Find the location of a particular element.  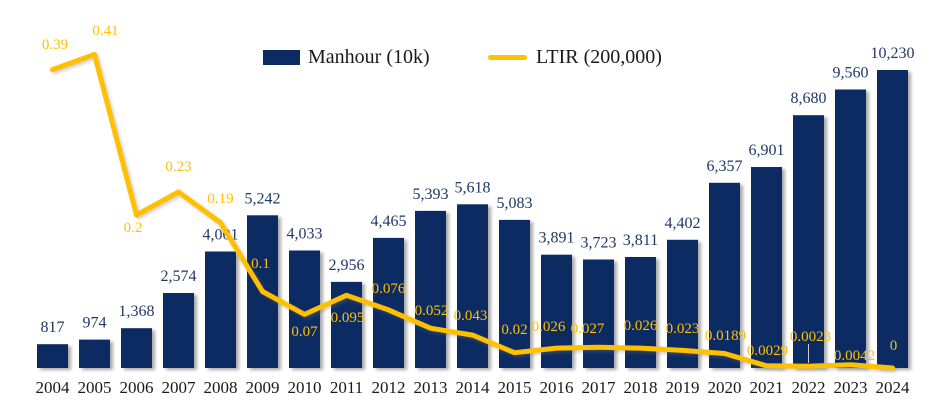

bar-2013 is located at coordinates (430, 289).